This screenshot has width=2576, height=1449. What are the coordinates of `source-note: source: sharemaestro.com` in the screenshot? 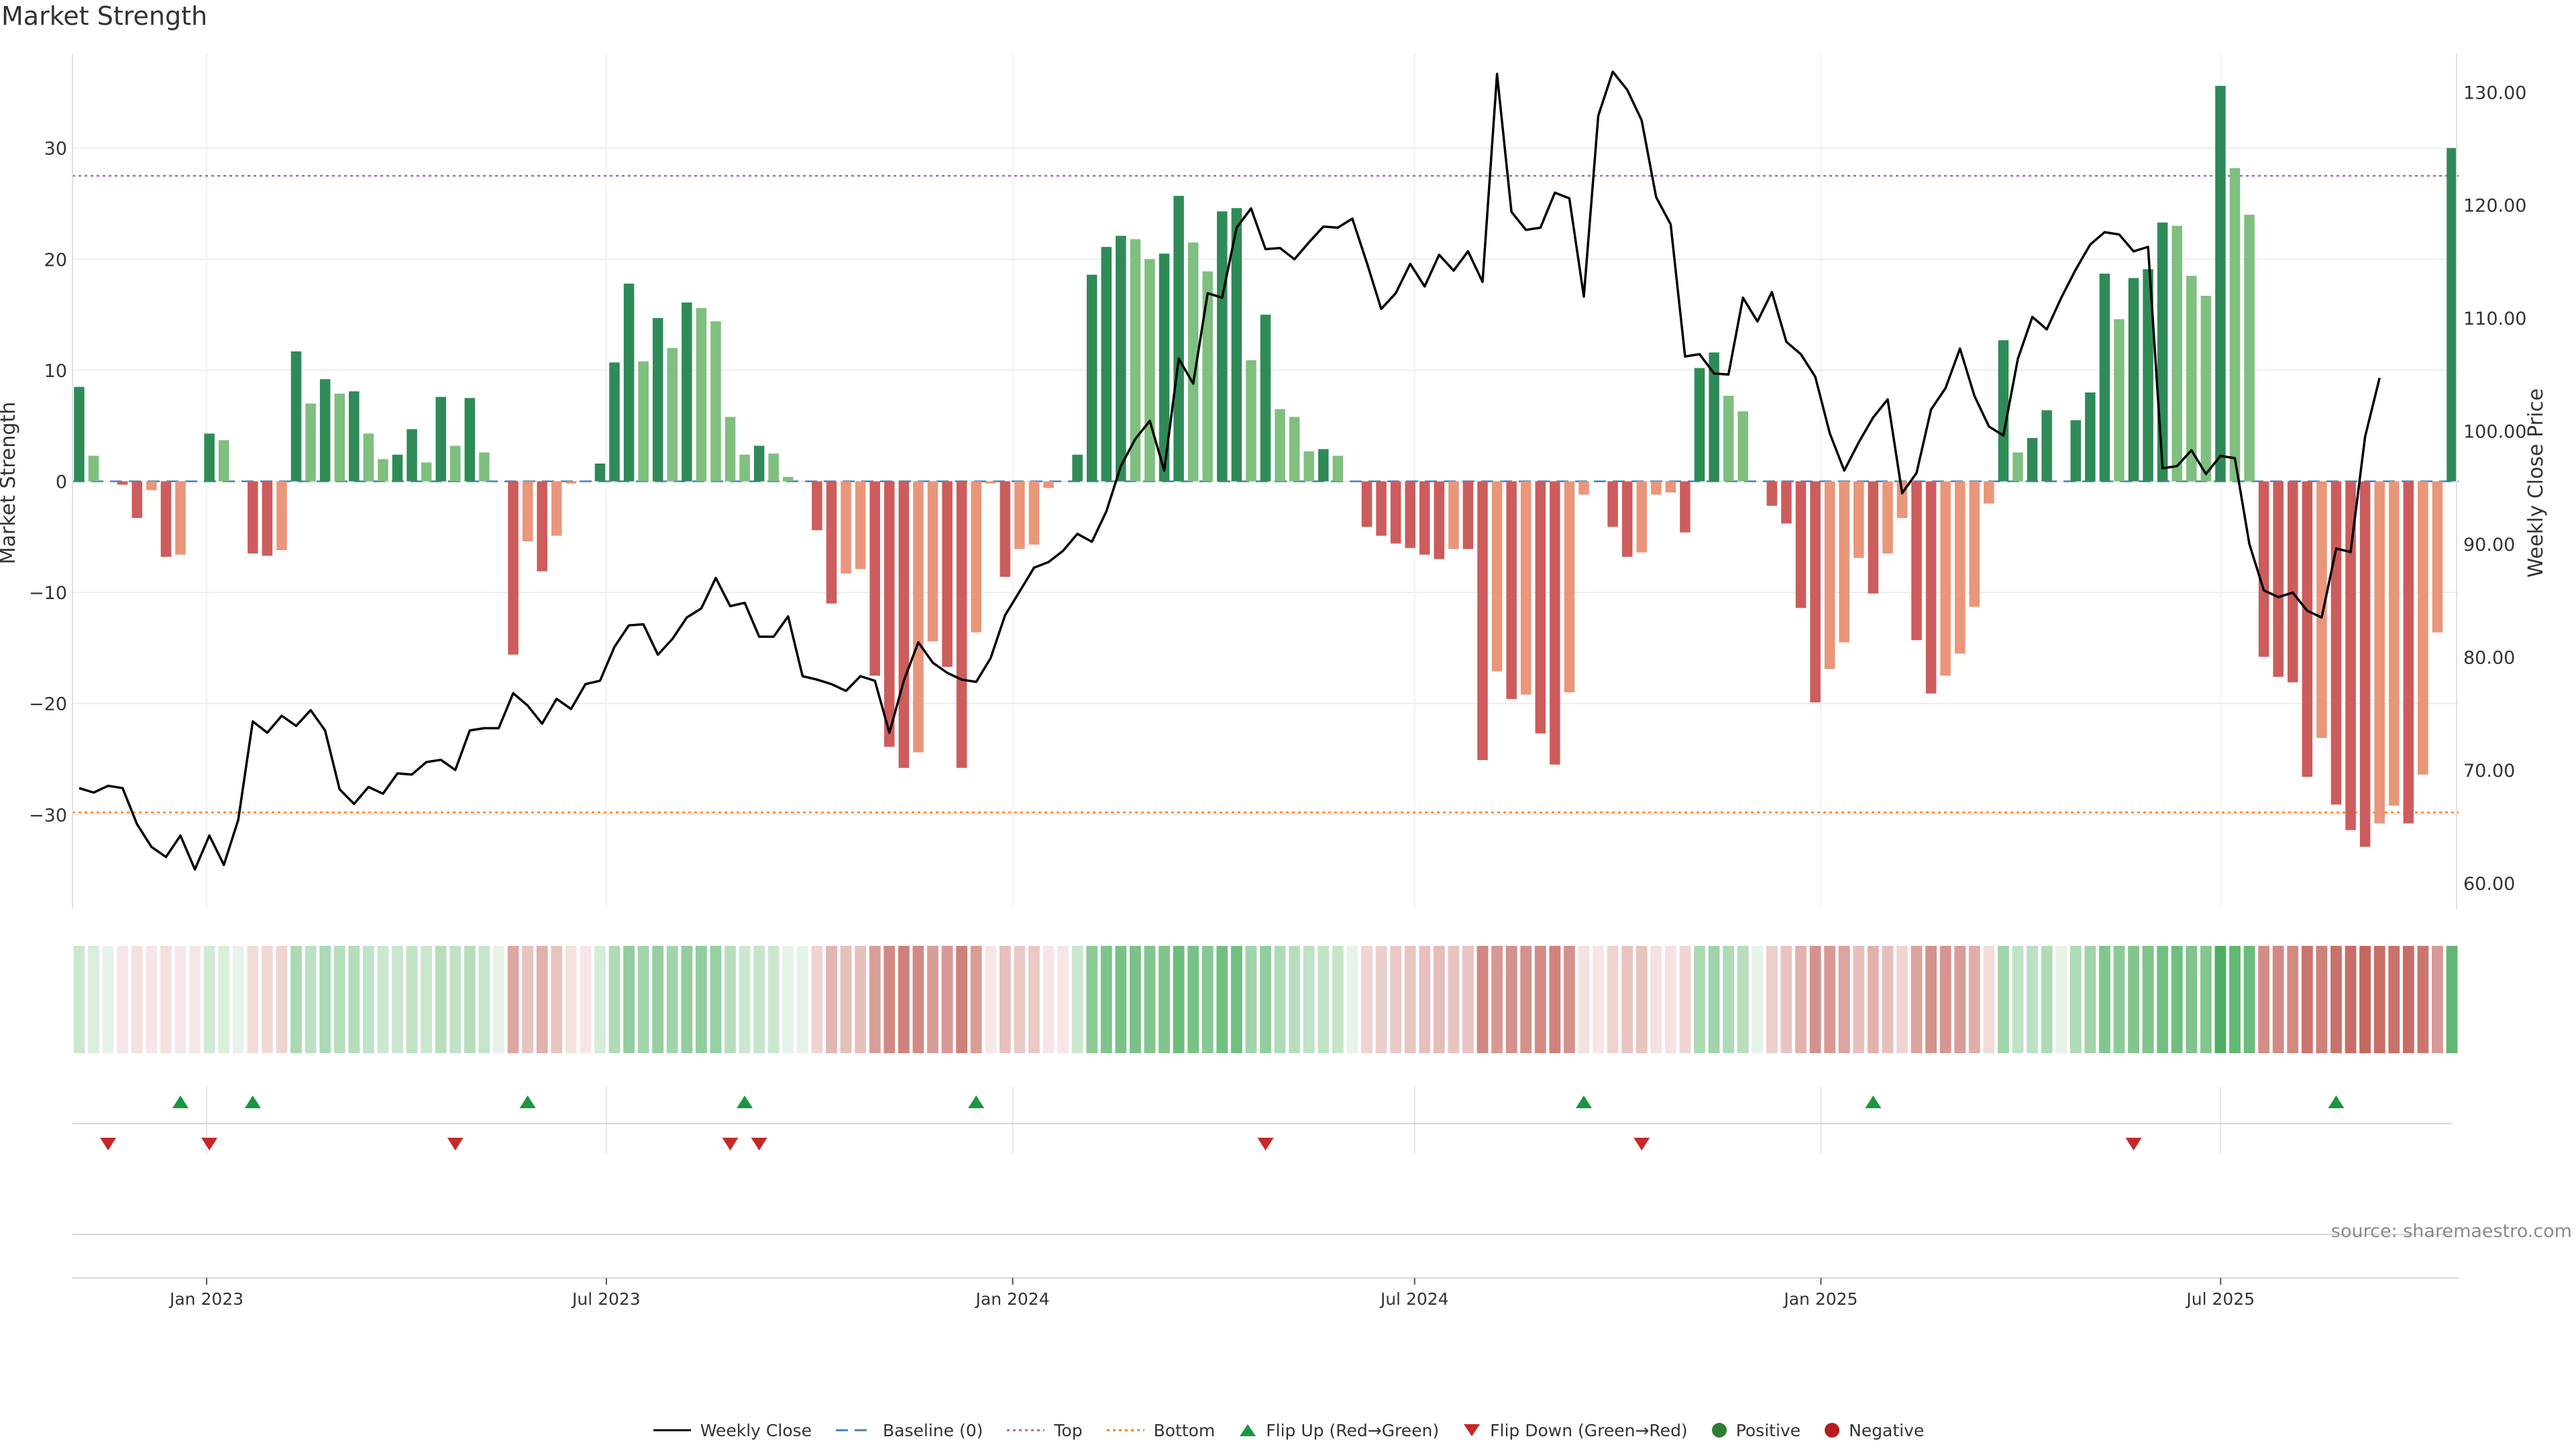 It's located at (2451, 1231).